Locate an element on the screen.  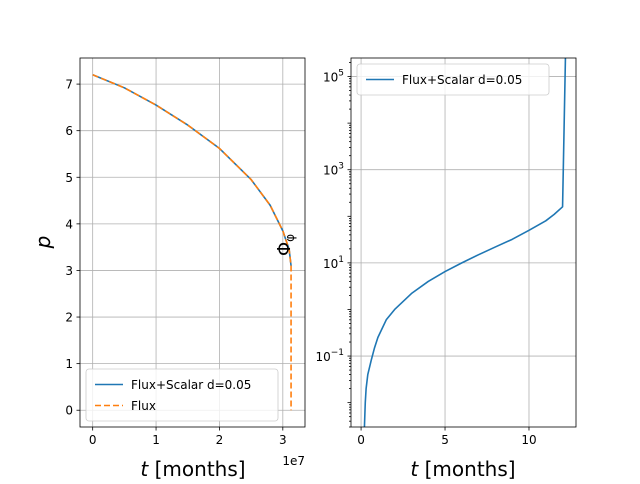
x-tick-label: 10 is located at coordinates (528, 440).